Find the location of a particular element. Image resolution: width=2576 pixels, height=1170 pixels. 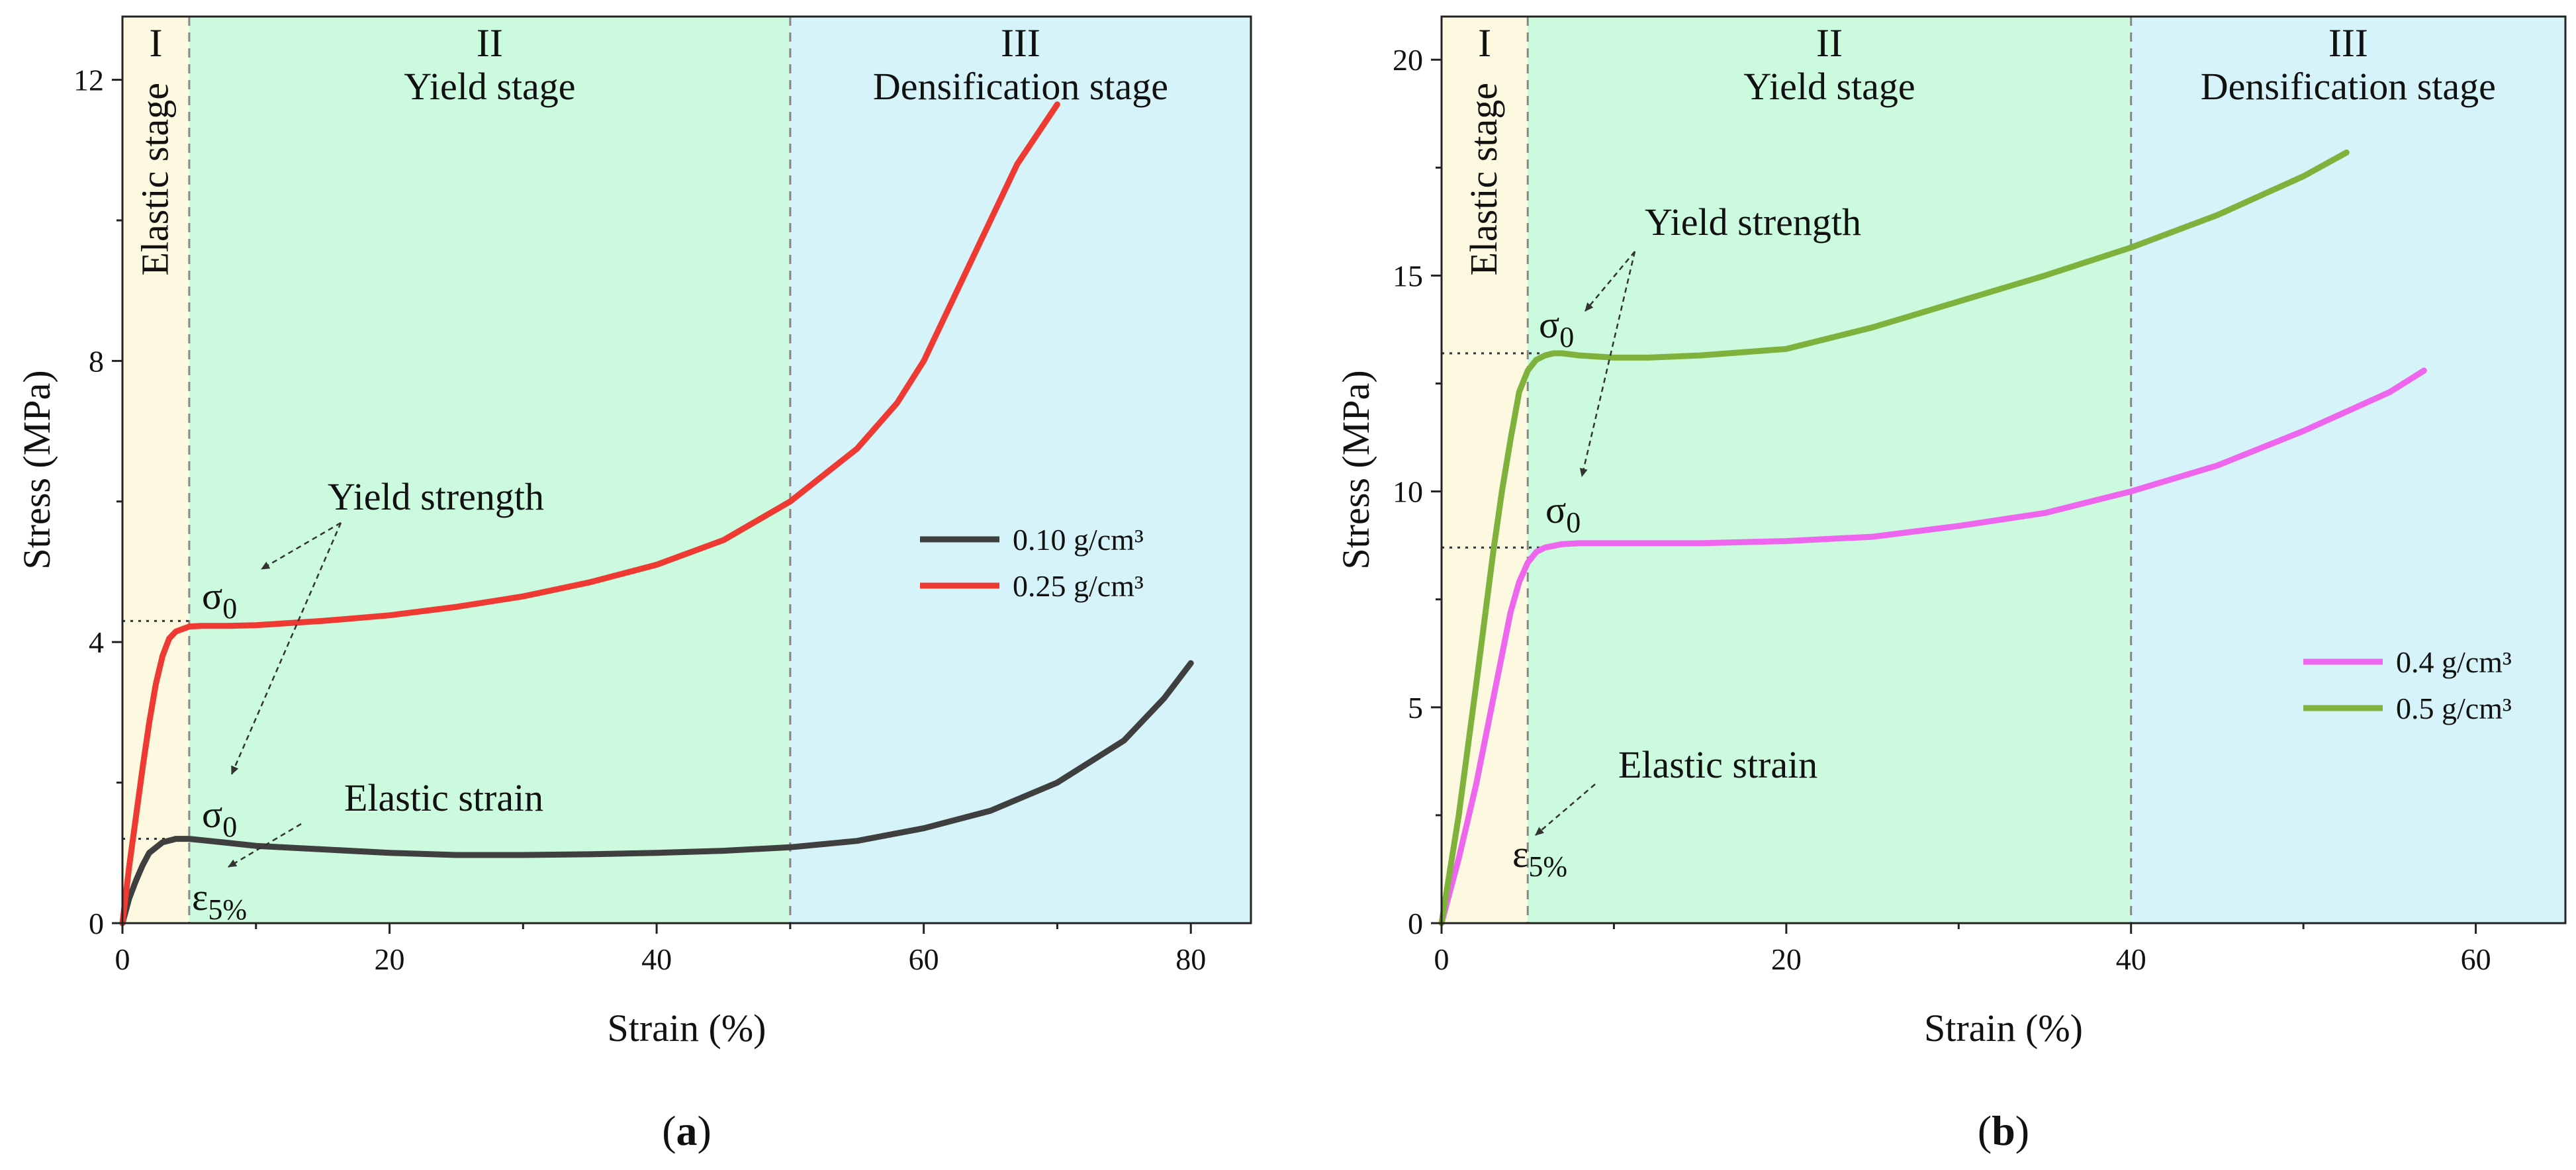

legend-label-2: 0.5 g/cm³ is located at coordinates (2454, 708).